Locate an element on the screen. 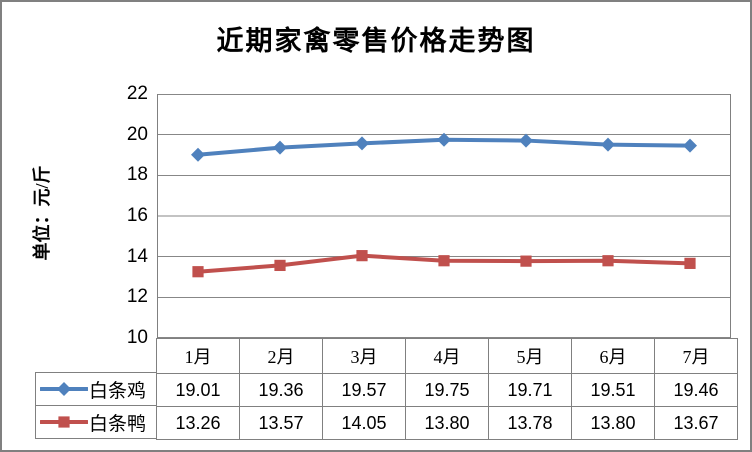 Image resolution: width=752 pixels, height=452 pixels. y-tick-label: 16 is located at coordinates (137, 215).